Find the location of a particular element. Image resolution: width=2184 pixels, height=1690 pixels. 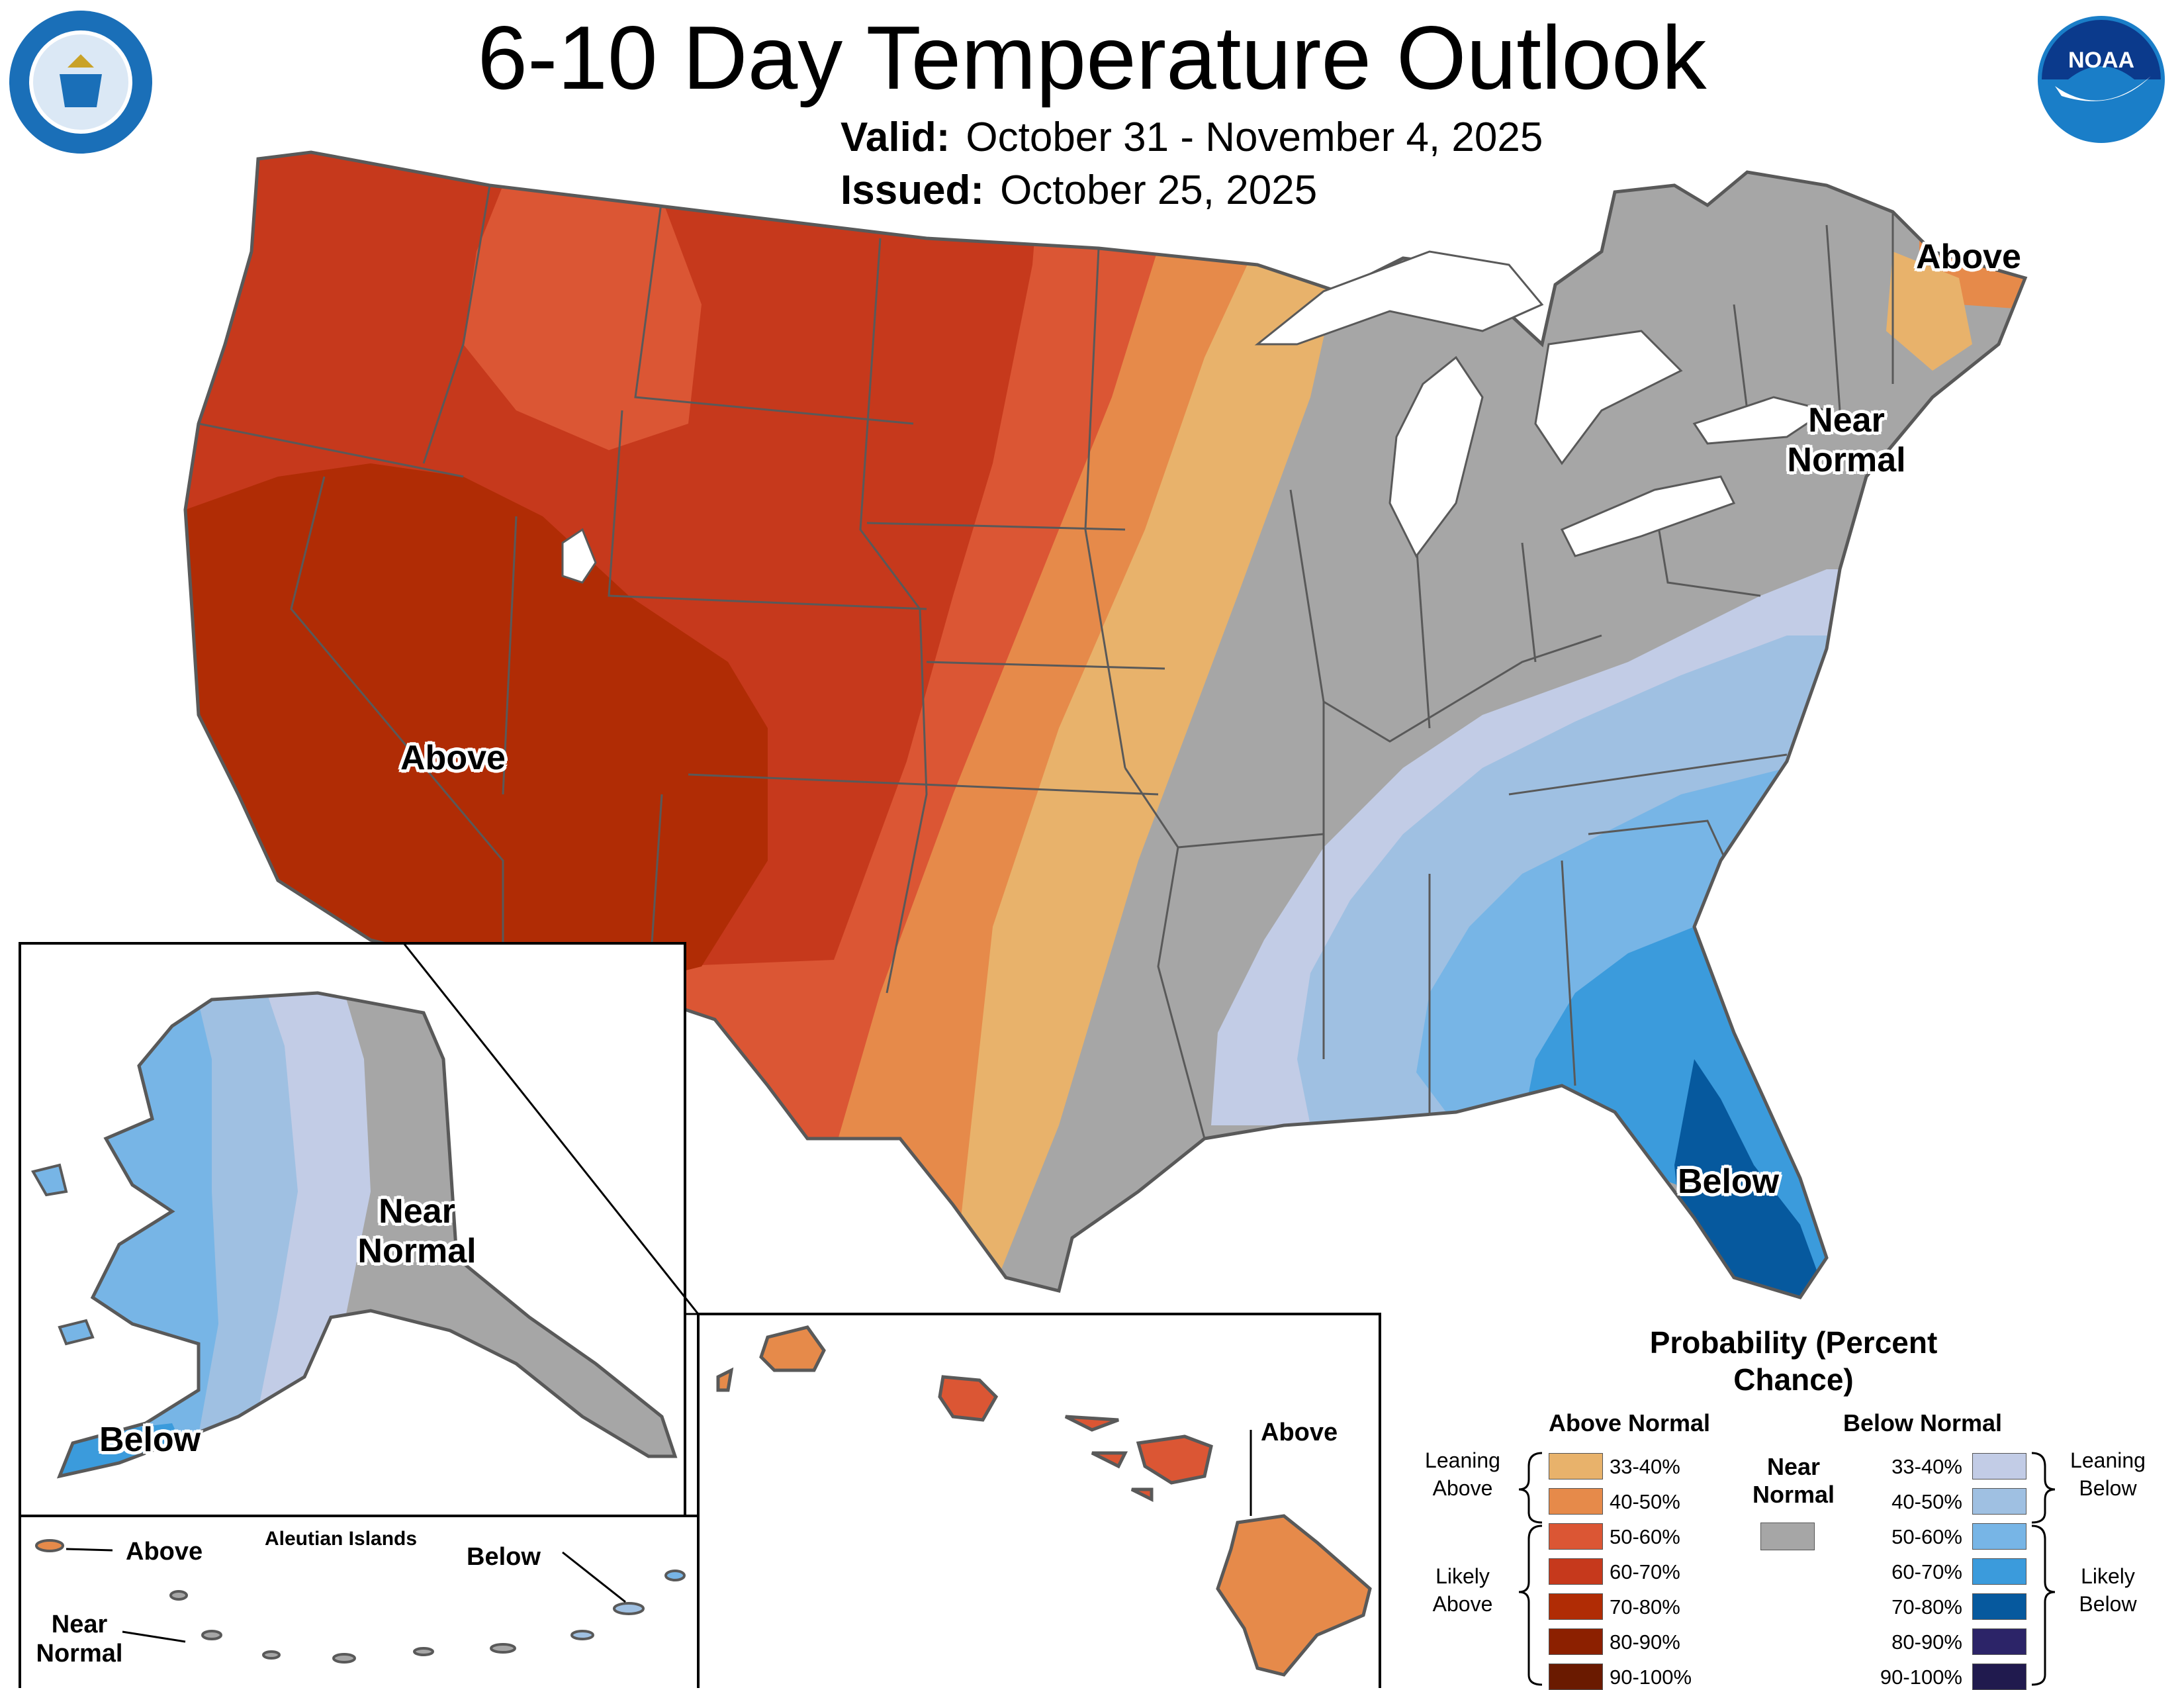

legend-likely-below: Likely Below is located at coordinates (2108, 1590).